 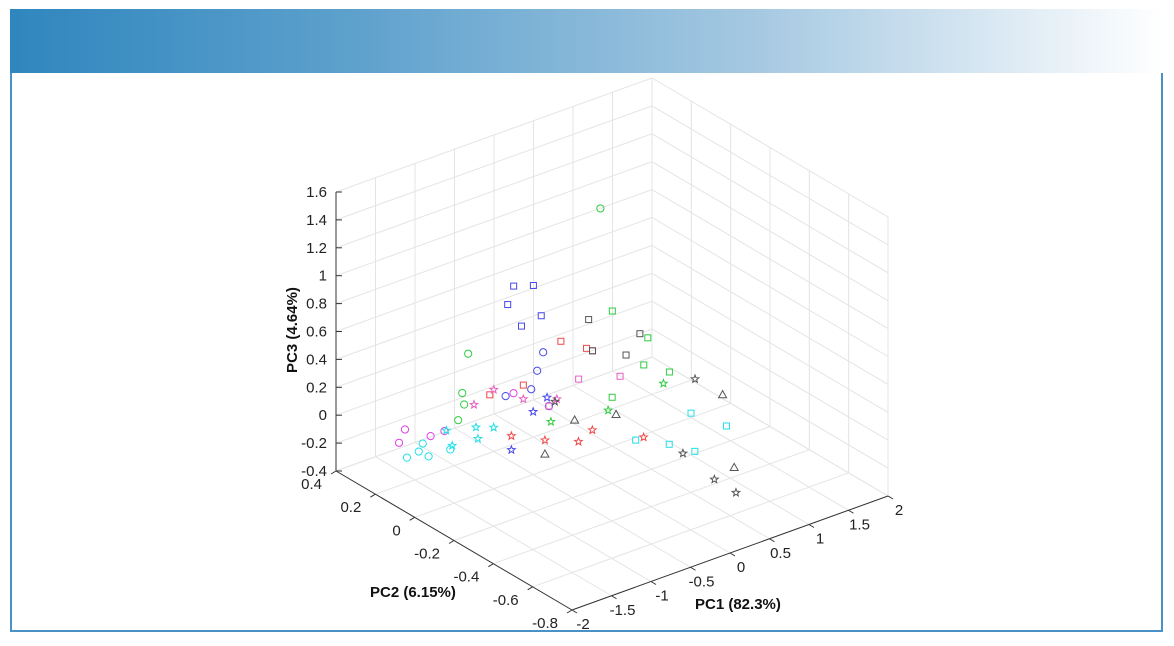 I want to click on points-layer, so click(x=568, y=351).